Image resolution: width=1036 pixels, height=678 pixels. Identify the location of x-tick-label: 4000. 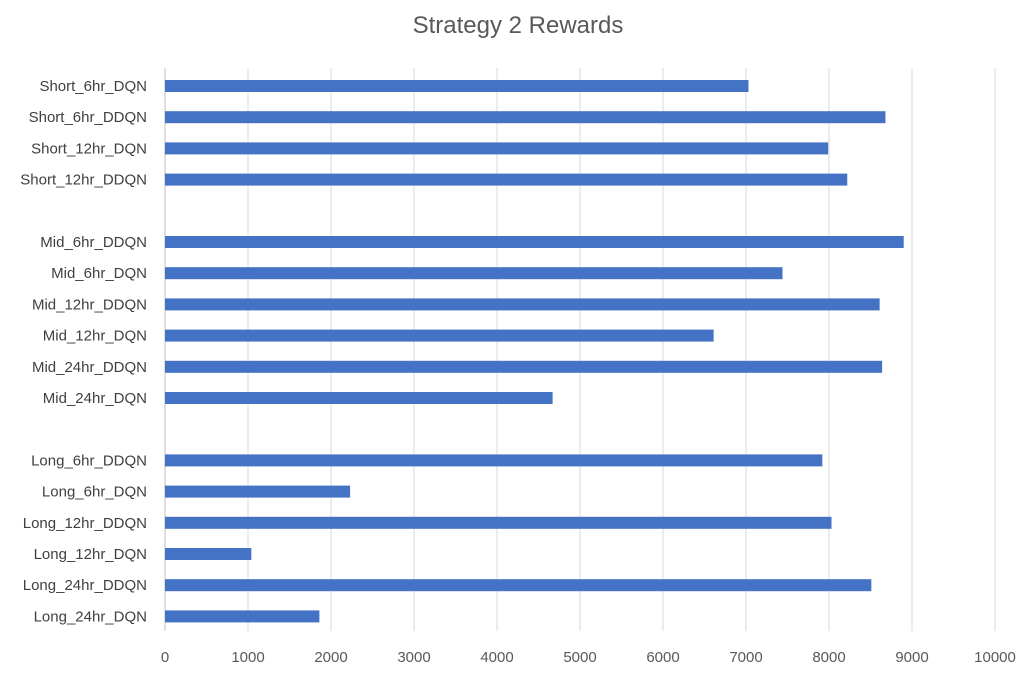
(496, 657).